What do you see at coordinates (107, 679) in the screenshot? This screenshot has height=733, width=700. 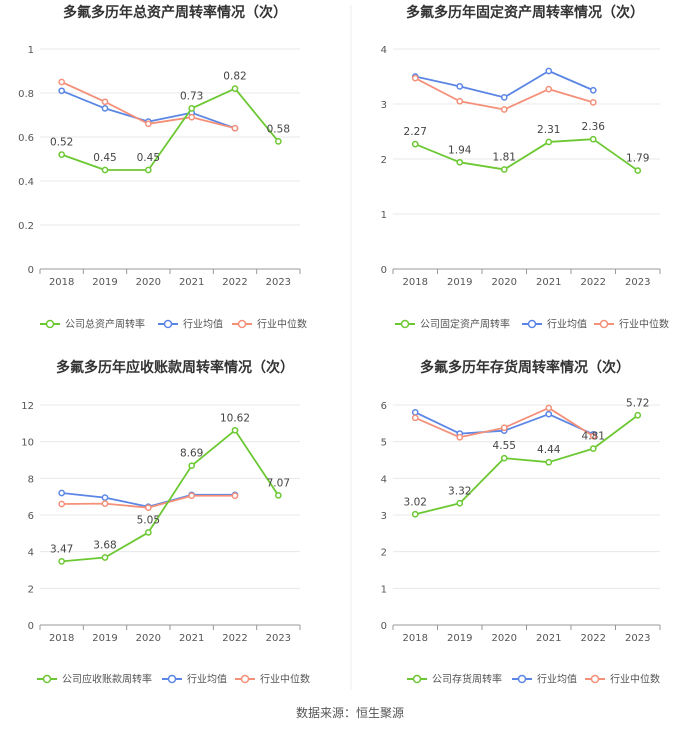 I see `legend-label: 公司应收账款周转率` at bounding box center [107, 679].